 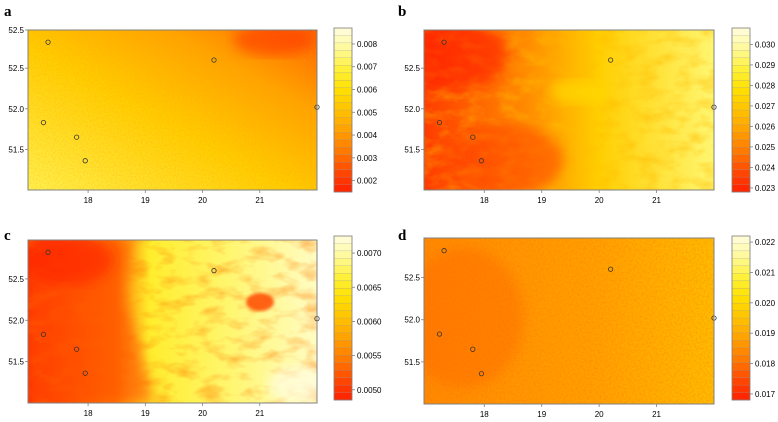 I want to click on colorbar-tick-label: 0.019, so click(x=765, y=333).